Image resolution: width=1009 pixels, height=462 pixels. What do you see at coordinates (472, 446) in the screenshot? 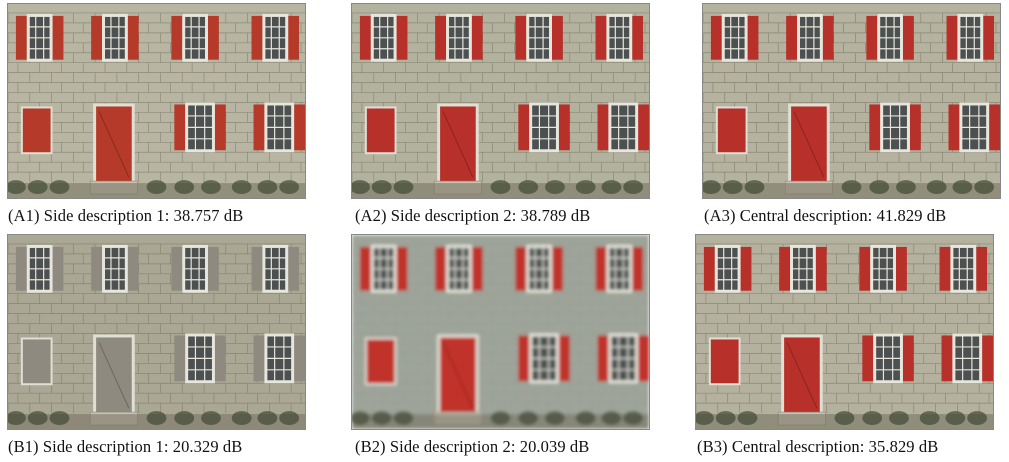
I see `panel-caption: (B2) Side description 2: 20.039 dB` at bounding box center [472, 446].